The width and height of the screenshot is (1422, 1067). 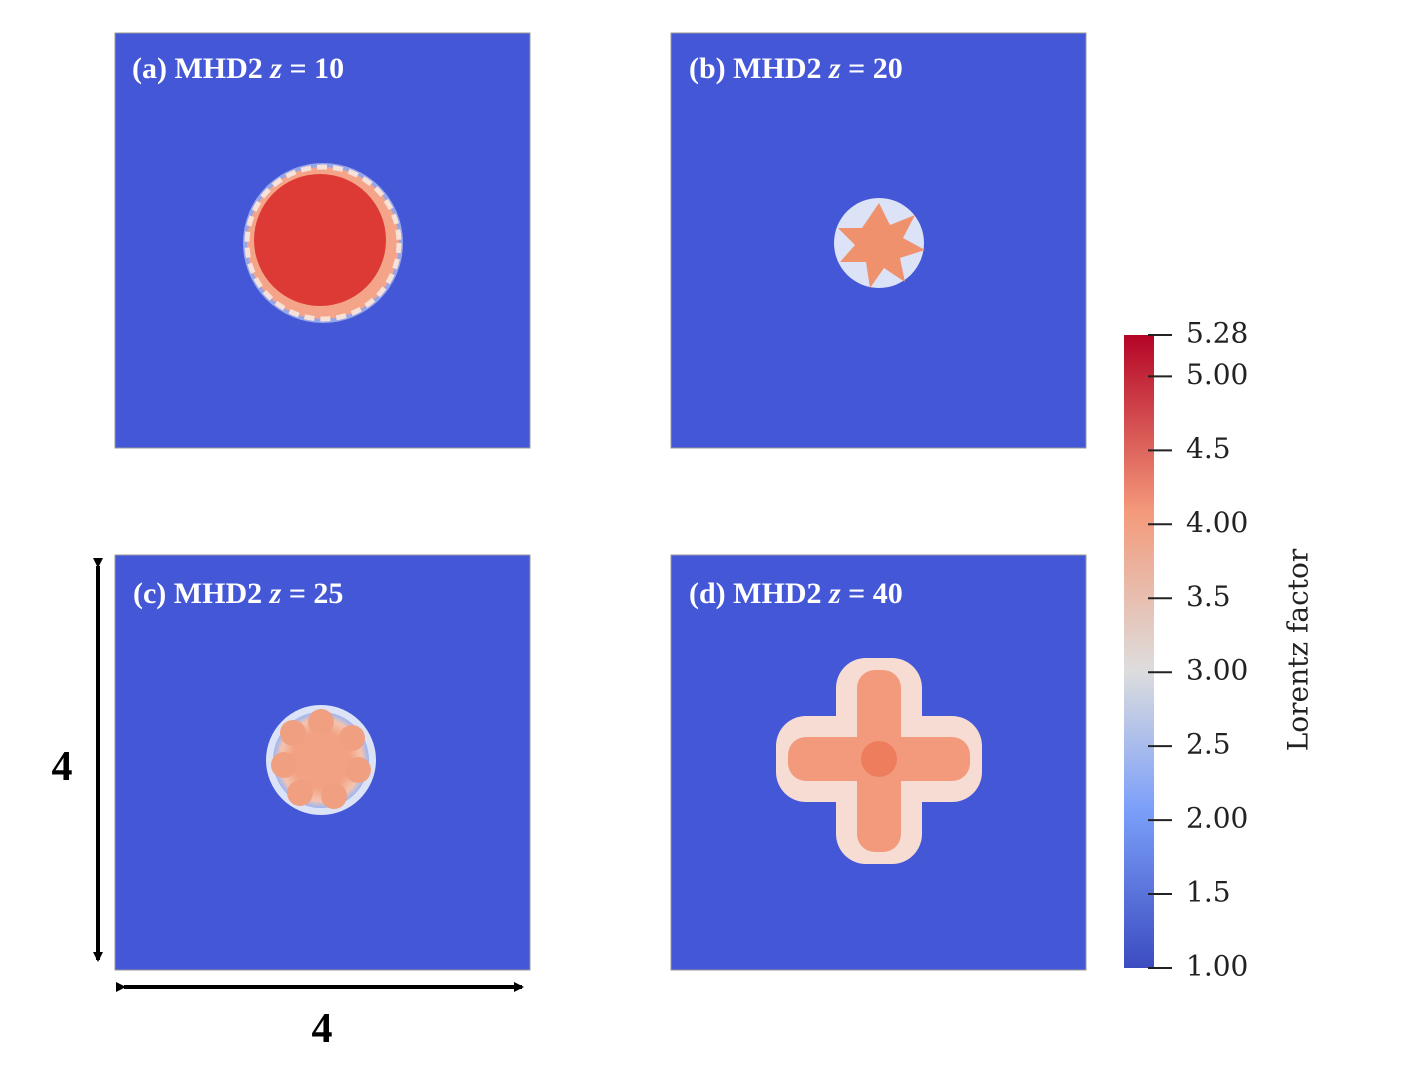 I want to click on tick-label: 2.00, so click(x=1217, y=818).